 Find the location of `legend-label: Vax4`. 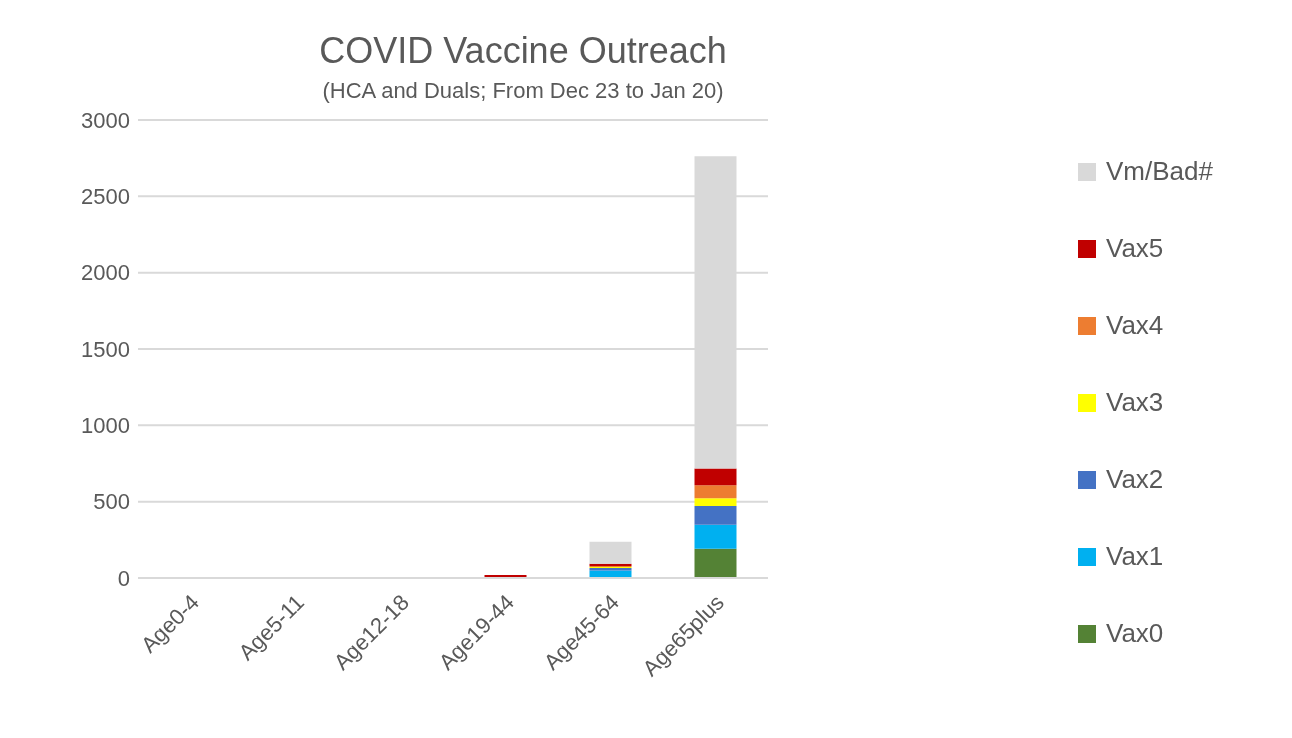

legend-label: Vax4 is located at coordinates (1135, 325).